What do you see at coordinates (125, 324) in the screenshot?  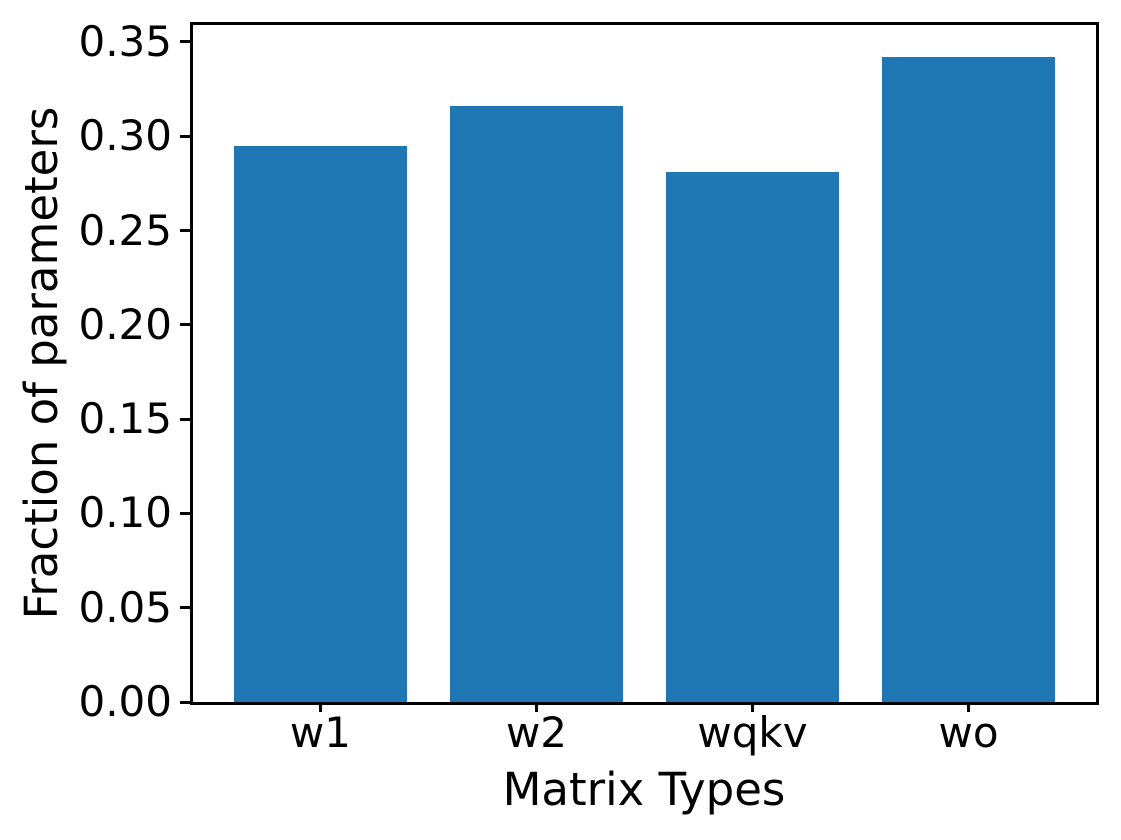 I see `y-tick-label-0.20: 0.20` at bounding box center [125, 324].